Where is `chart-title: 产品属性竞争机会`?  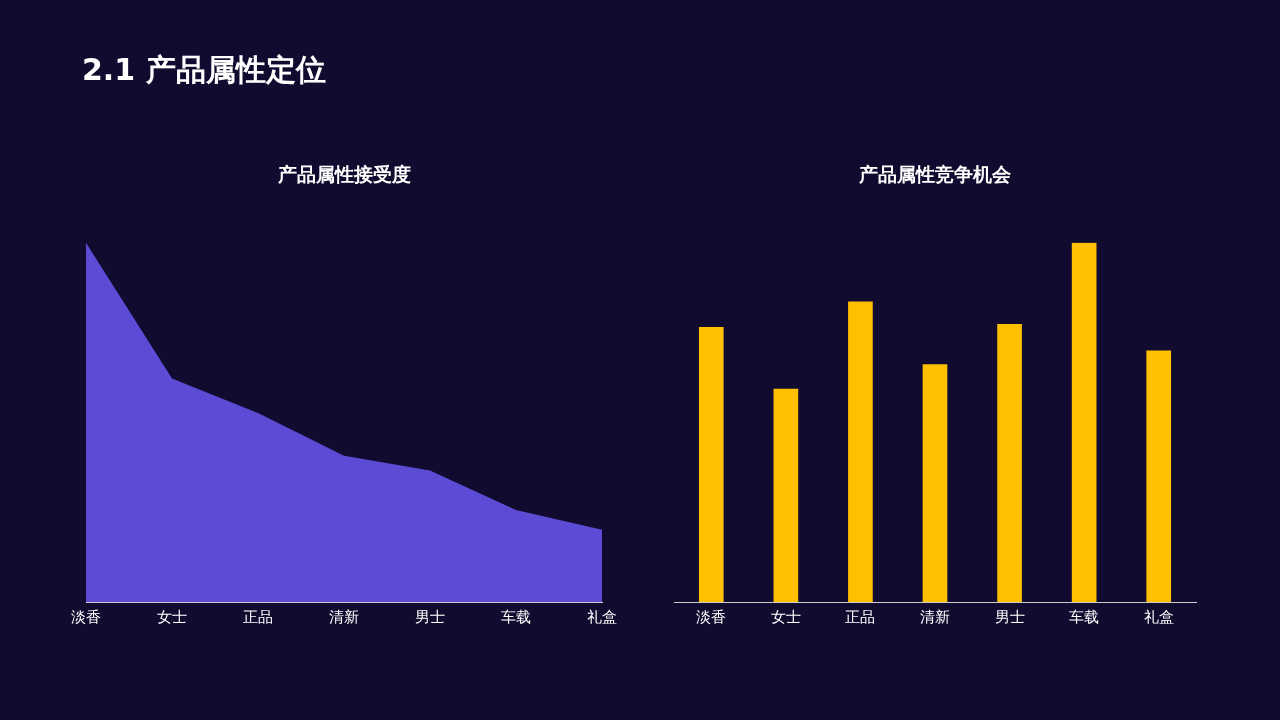
chart-title: 产品属性竞争机会 is located at coordinates (935, 174).